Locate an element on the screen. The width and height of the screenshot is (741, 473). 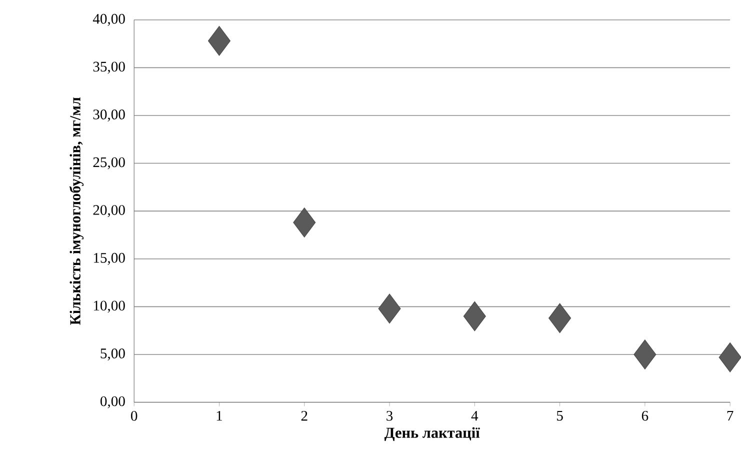
x-axis-title: День лактації is located at coordinates (432, 434).